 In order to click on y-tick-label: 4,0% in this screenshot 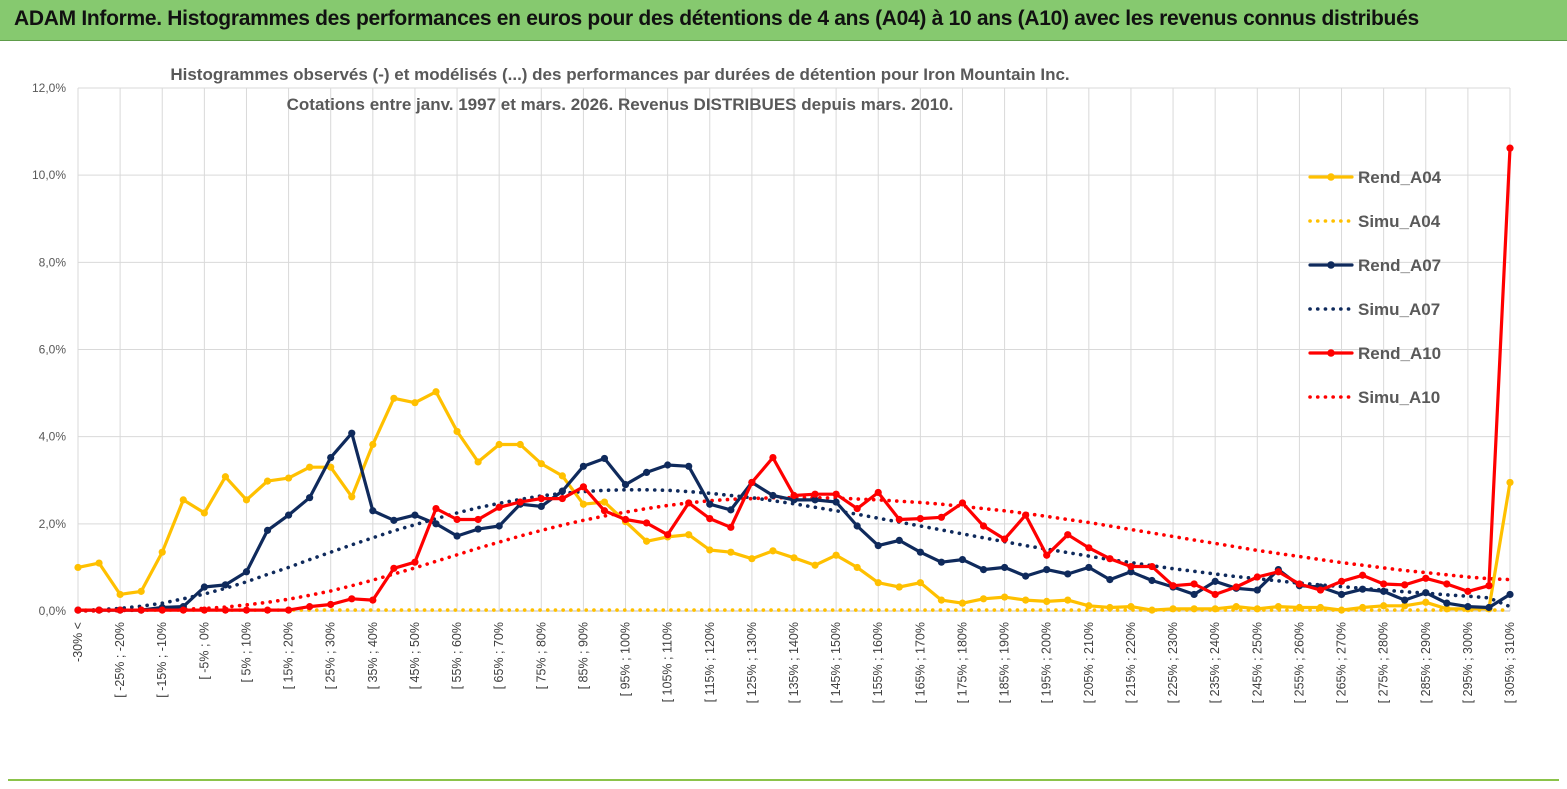, I will do `click(53, 437)`.